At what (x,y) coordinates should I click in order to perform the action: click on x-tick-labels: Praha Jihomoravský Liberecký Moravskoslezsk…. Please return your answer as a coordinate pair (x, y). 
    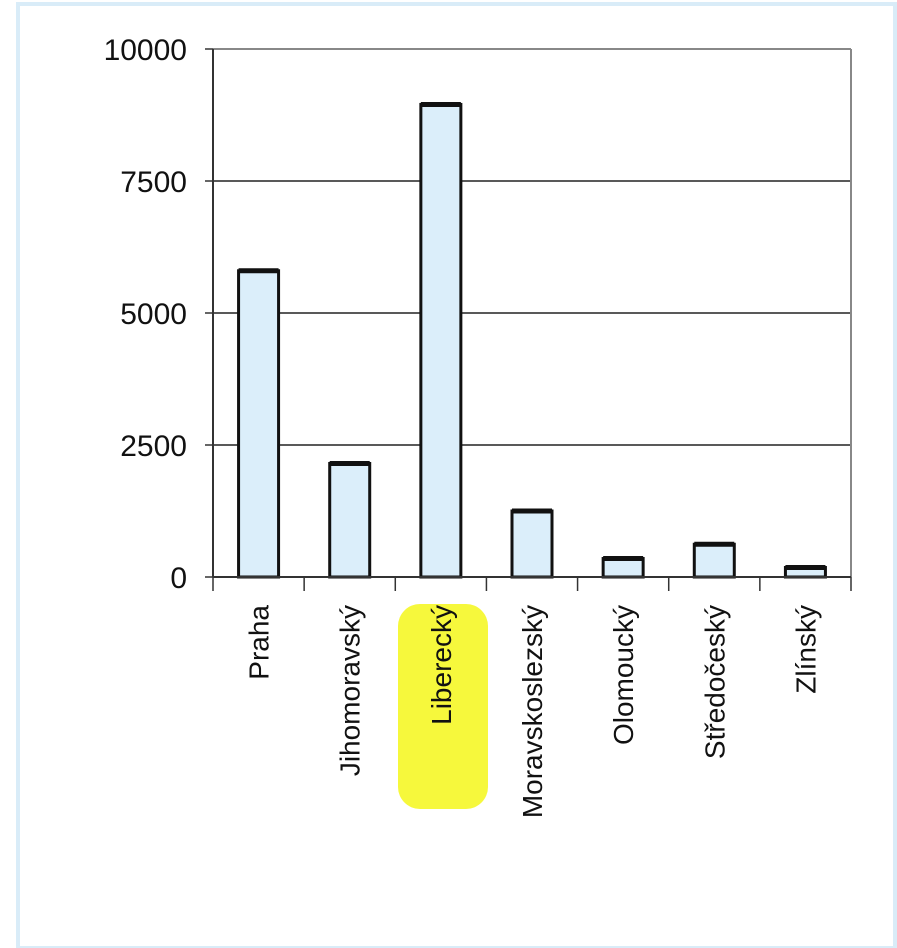
    Looking at the image, I should click on (533, 712).